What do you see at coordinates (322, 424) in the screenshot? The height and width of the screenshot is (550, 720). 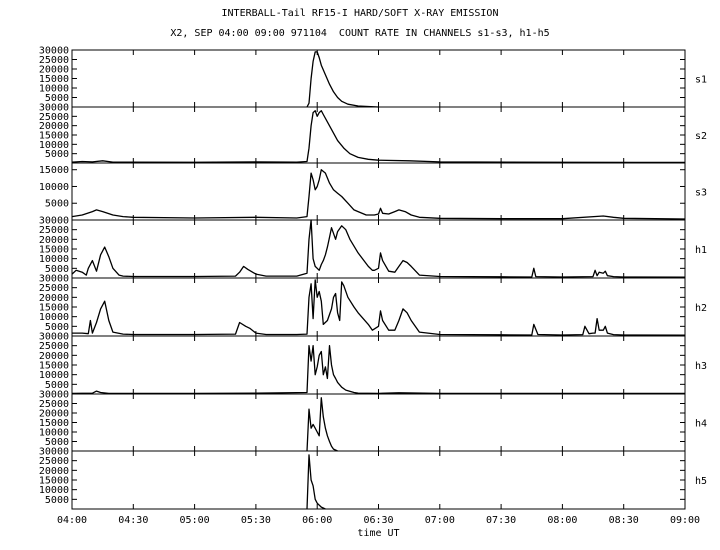 I see `series-line-h4` at bounding box center [322, 424].